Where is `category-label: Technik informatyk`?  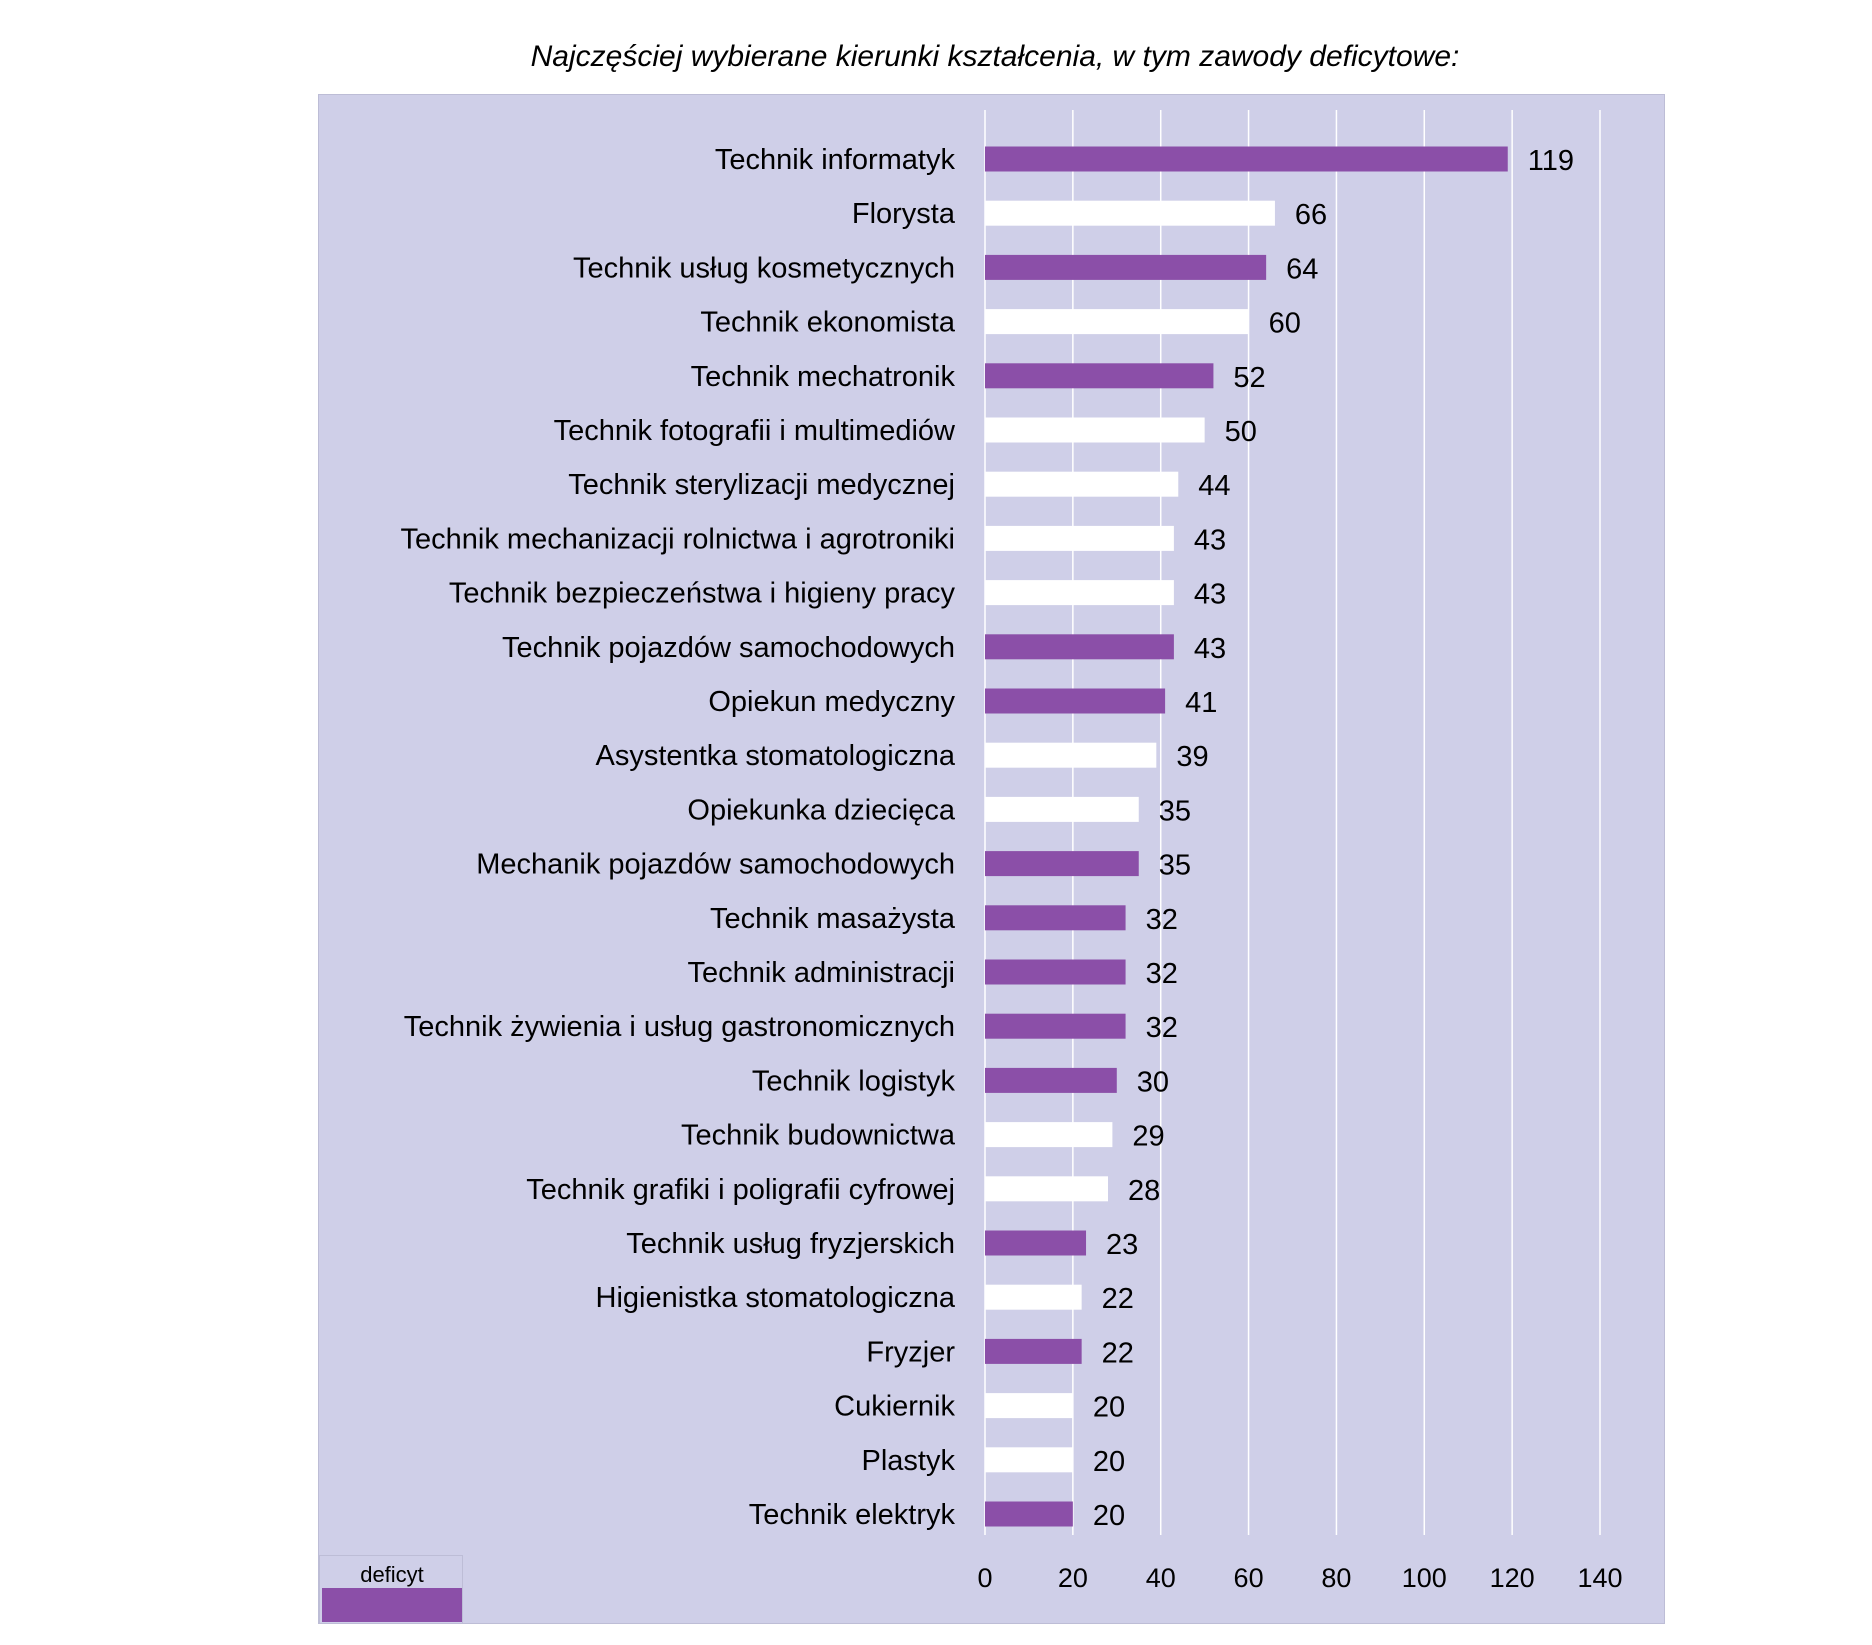
category-label: Technik informatyk is located at coordinates (835, 160).